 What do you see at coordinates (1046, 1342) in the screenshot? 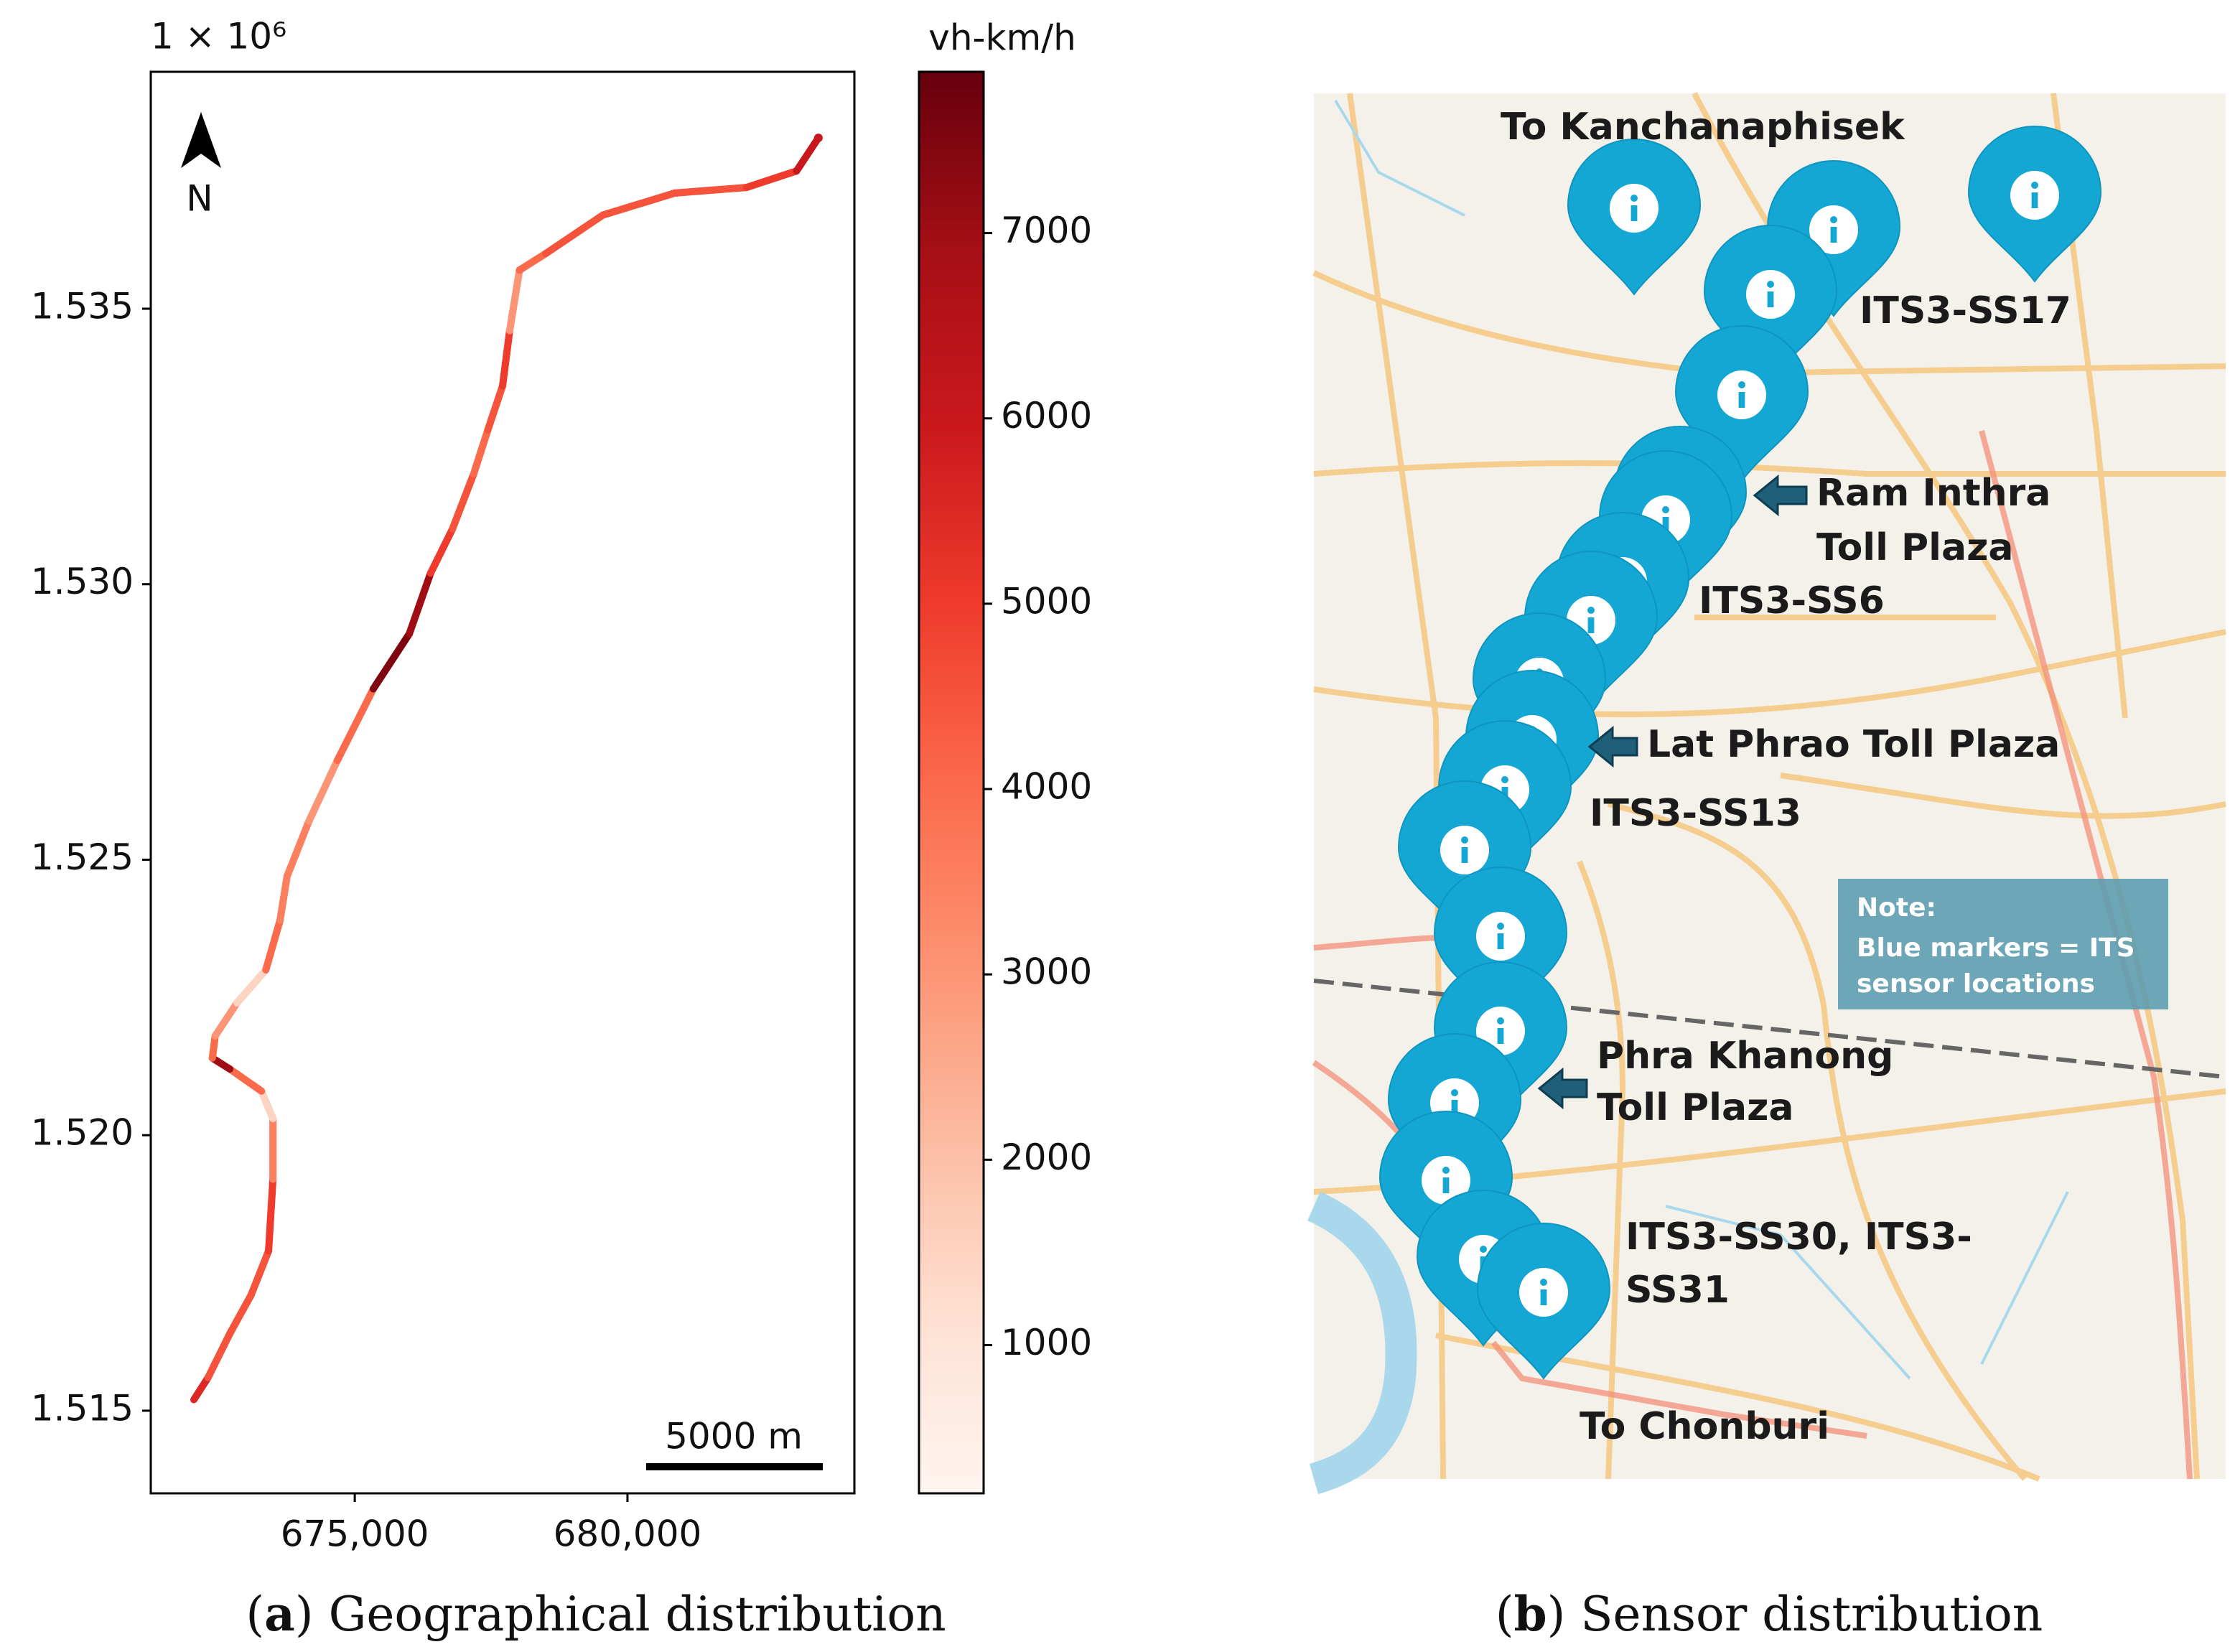
I see `colorbar-tick-label: 1000` at bounding box center [1046, 1342].